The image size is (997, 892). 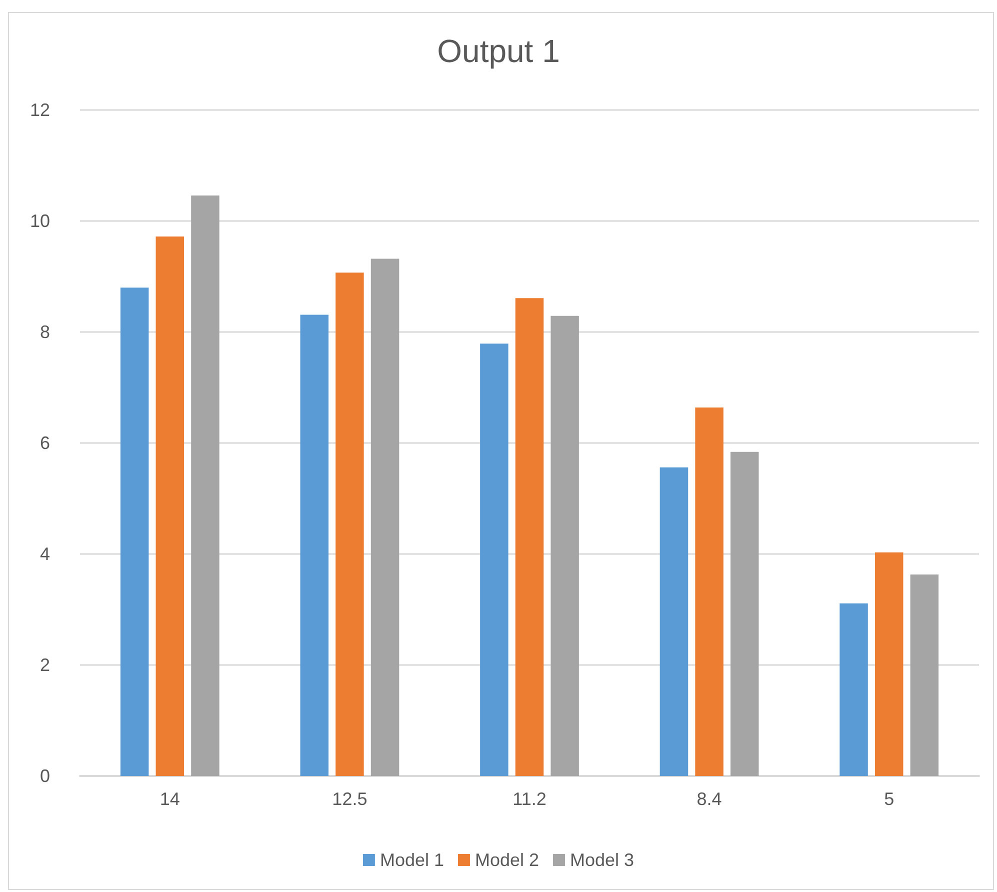 I want to click on x-tick-label: 8.4, so click(x=709, y=799).